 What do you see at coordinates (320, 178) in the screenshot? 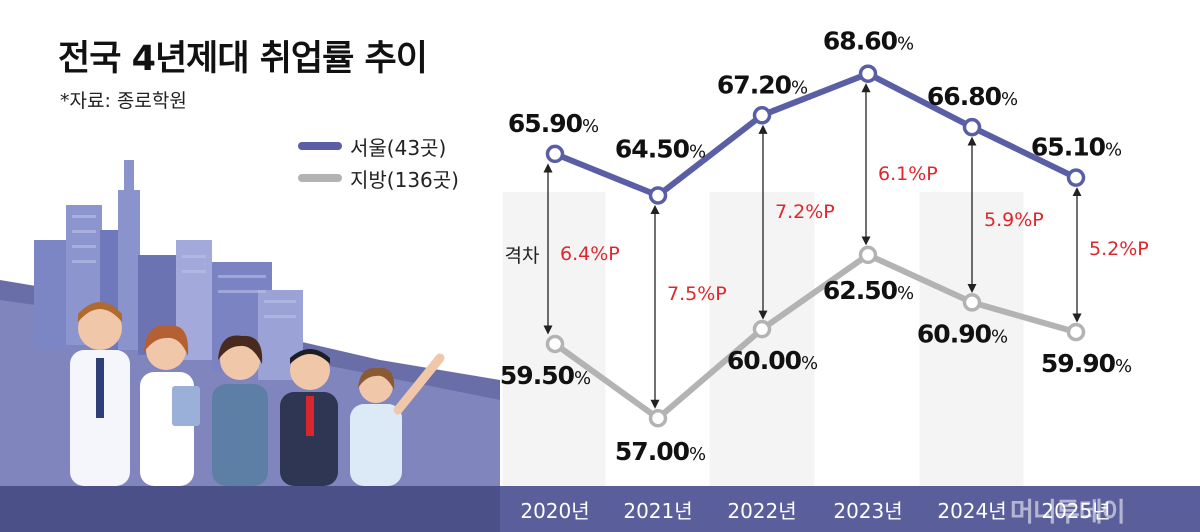
I see `legend-swatch-region` at bounding box center [320, 178].